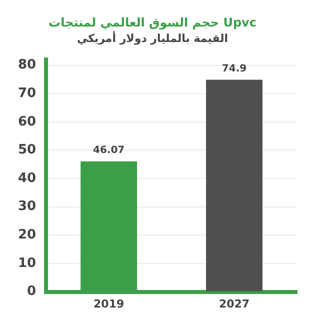  Describe the element at coordinates (27, 206) in the screenshot. I see `y-tick-label: 30` at that location.